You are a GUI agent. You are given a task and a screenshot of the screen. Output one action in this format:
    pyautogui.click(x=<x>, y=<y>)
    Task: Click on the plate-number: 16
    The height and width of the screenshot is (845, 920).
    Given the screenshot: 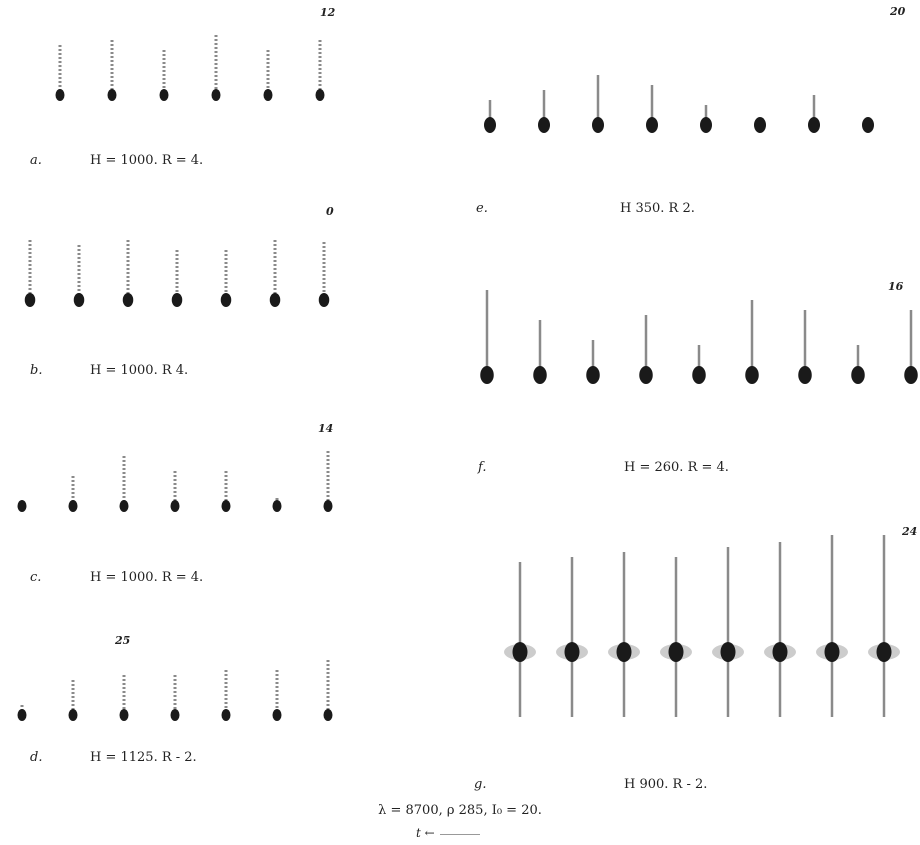 What is the action you would take?
    pyautogui.click(x=896, y=286)
    